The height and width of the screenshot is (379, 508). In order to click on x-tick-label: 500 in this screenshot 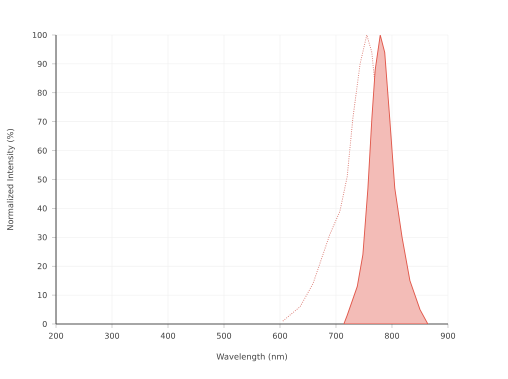, I will do `click(224, 335)`.